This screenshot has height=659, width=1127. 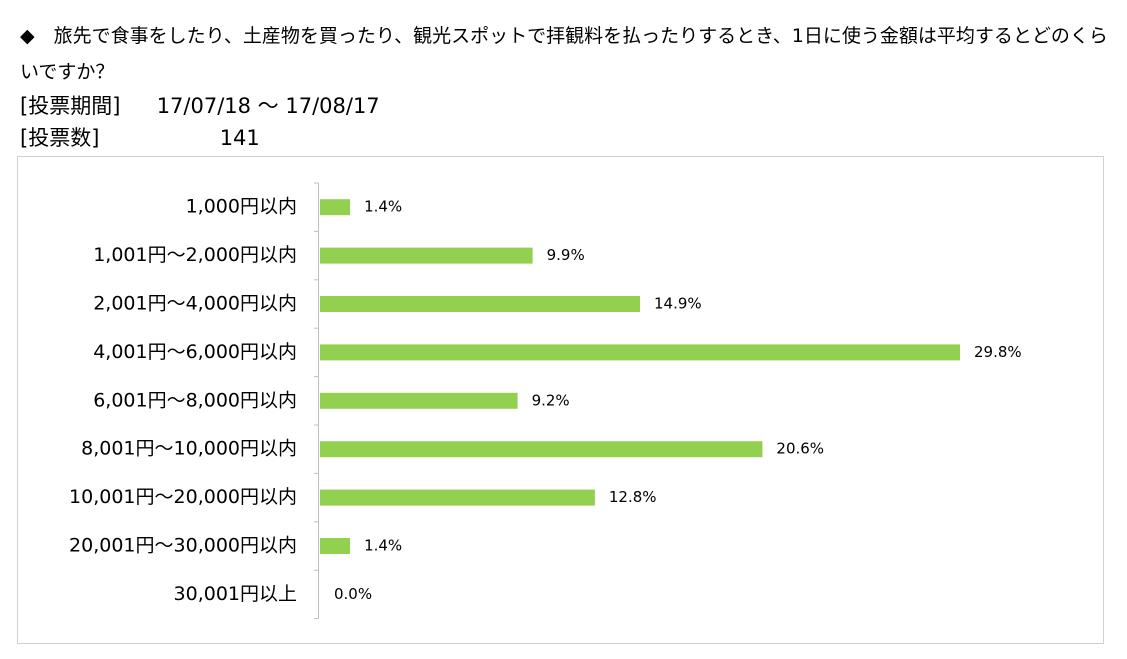 I want to click on value-label: 20.6%, so click(x=800, y=449).